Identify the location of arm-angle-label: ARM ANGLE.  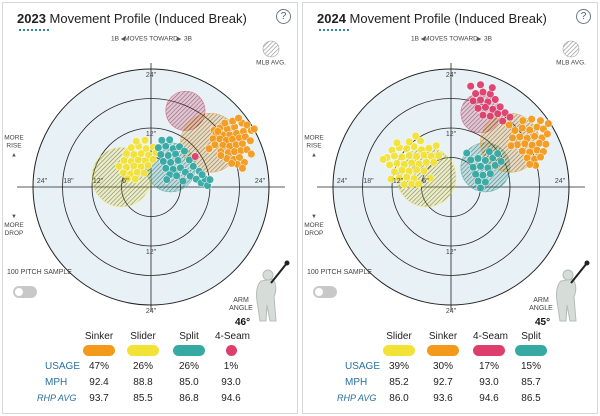
(241, 304).